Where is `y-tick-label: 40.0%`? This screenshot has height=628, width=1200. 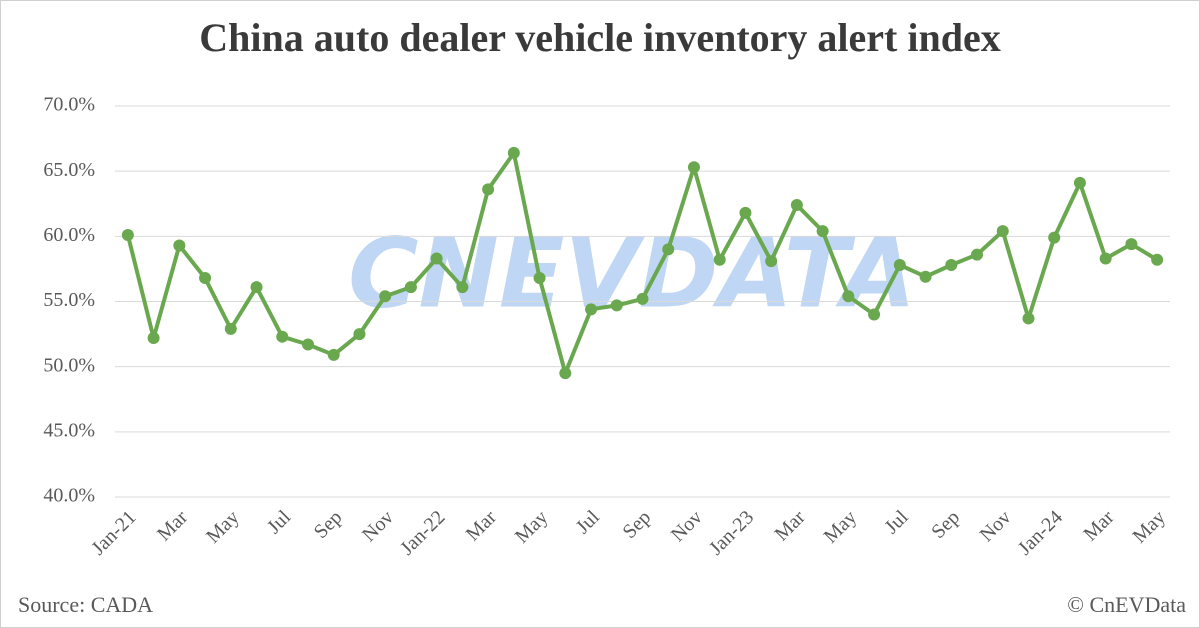
y-tick-label: 40.0% is located at coordinates (69, 496).